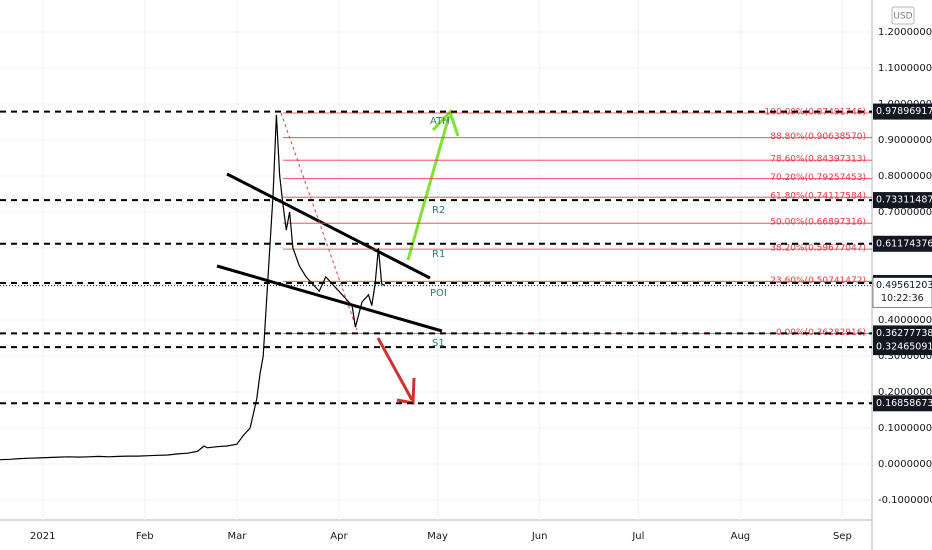 Image resolution: width=932 pixels, height=550 pixels. I want to click on fib-label: 38.20%(0.59677047), so click(818, 249).